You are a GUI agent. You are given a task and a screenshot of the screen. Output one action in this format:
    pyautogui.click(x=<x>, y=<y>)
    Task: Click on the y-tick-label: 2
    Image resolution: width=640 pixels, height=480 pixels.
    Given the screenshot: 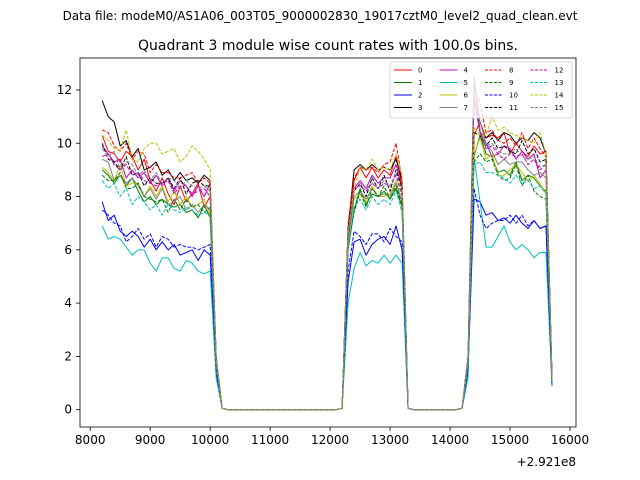 What is the action you would take?
    pyautogui.click(x=68, y=356)
    